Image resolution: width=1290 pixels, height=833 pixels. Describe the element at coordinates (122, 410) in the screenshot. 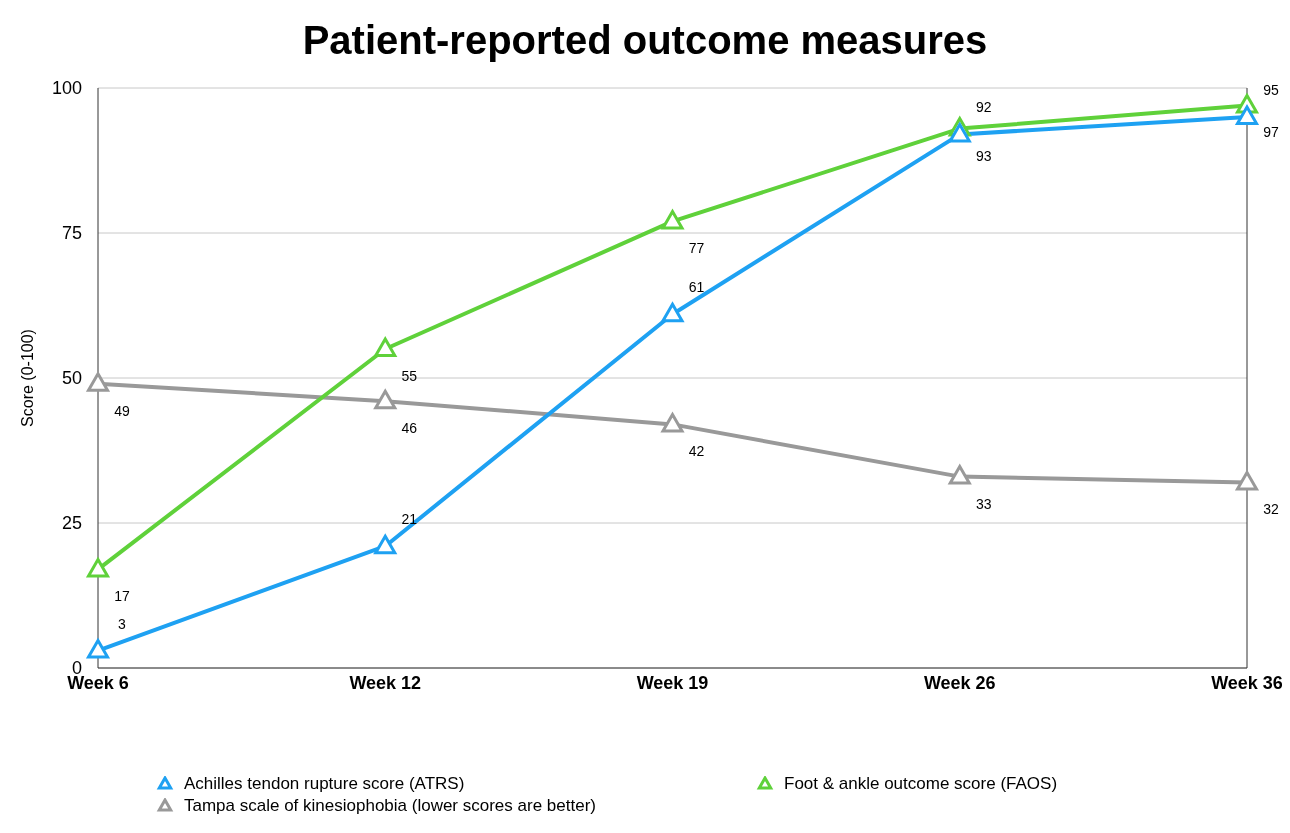

I see `data-label: 49` at that location.